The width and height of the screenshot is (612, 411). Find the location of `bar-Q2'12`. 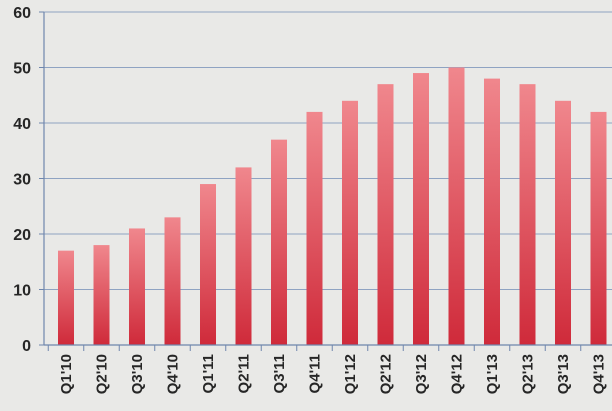

bar-Q2'12 is located at coordinates (385, 215).